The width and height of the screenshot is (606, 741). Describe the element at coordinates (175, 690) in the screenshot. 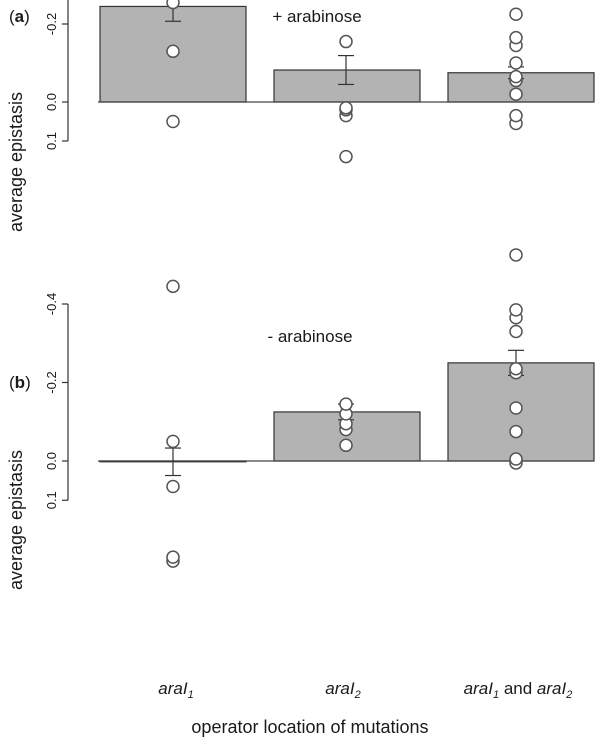

I see `category-label-1: araI1` at that location.